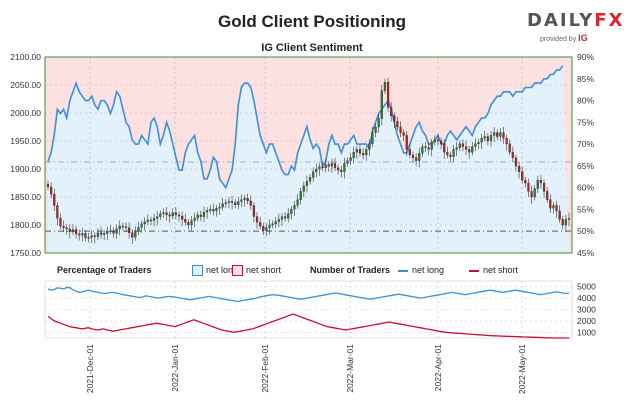 The width and height of the screenshot is (624, 416). Describe the element at coordinates (585, 79) in the screenshot. I see `y-right-tick-label: 85%` at that location.